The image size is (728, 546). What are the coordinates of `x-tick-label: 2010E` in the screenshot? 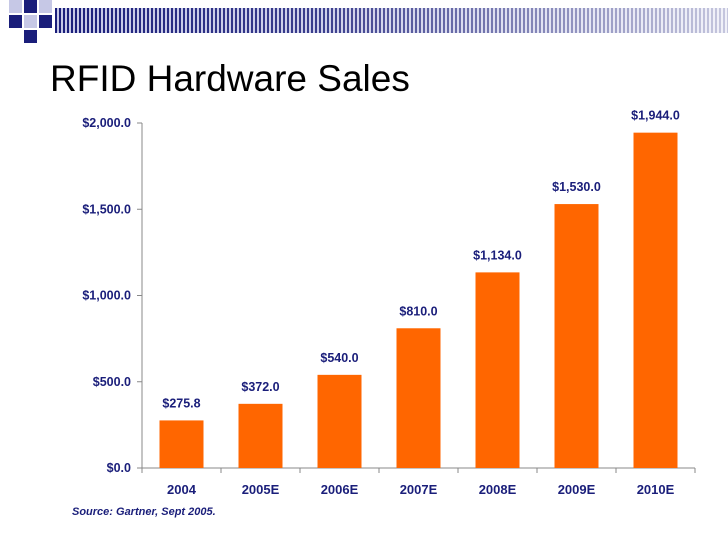 It's located at (656, 489).